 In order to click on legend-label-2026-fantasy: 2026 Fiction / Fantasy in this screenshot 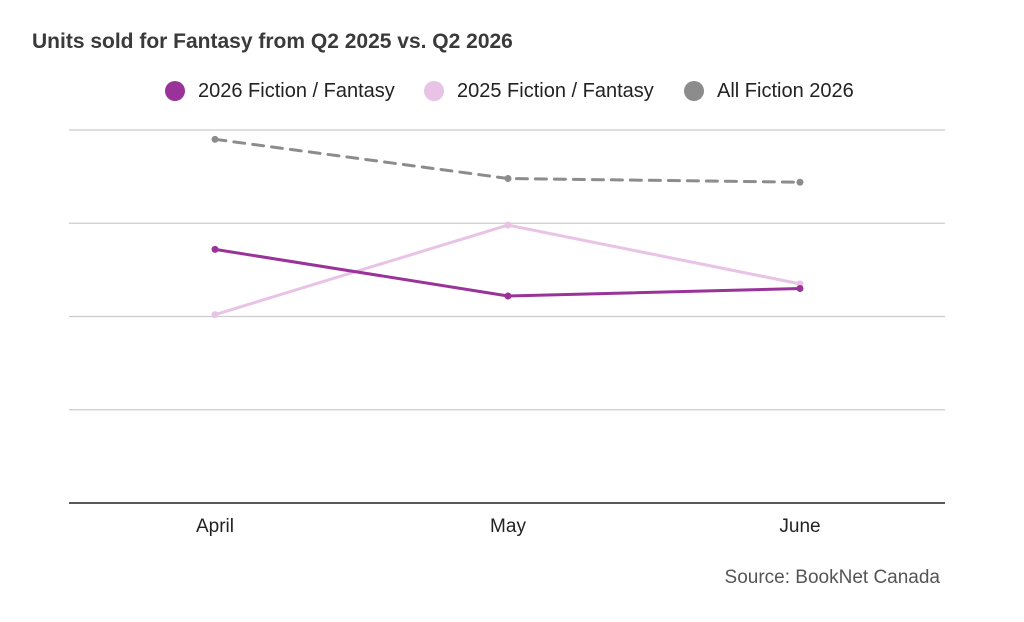, I will do `click(296, 90)`.